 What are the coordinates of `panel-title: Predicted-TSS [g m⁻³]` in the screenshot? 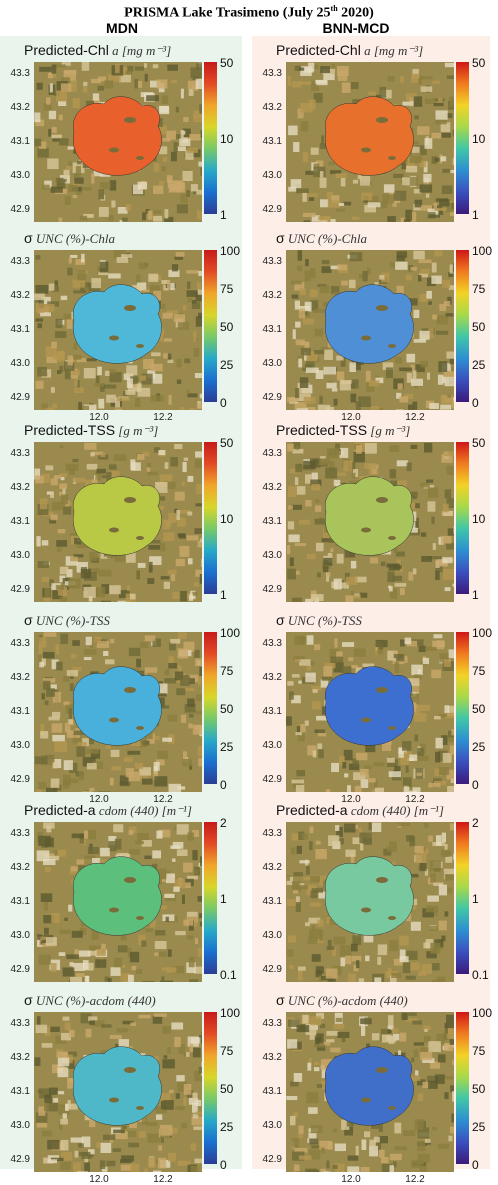 It's located at (343, 430).